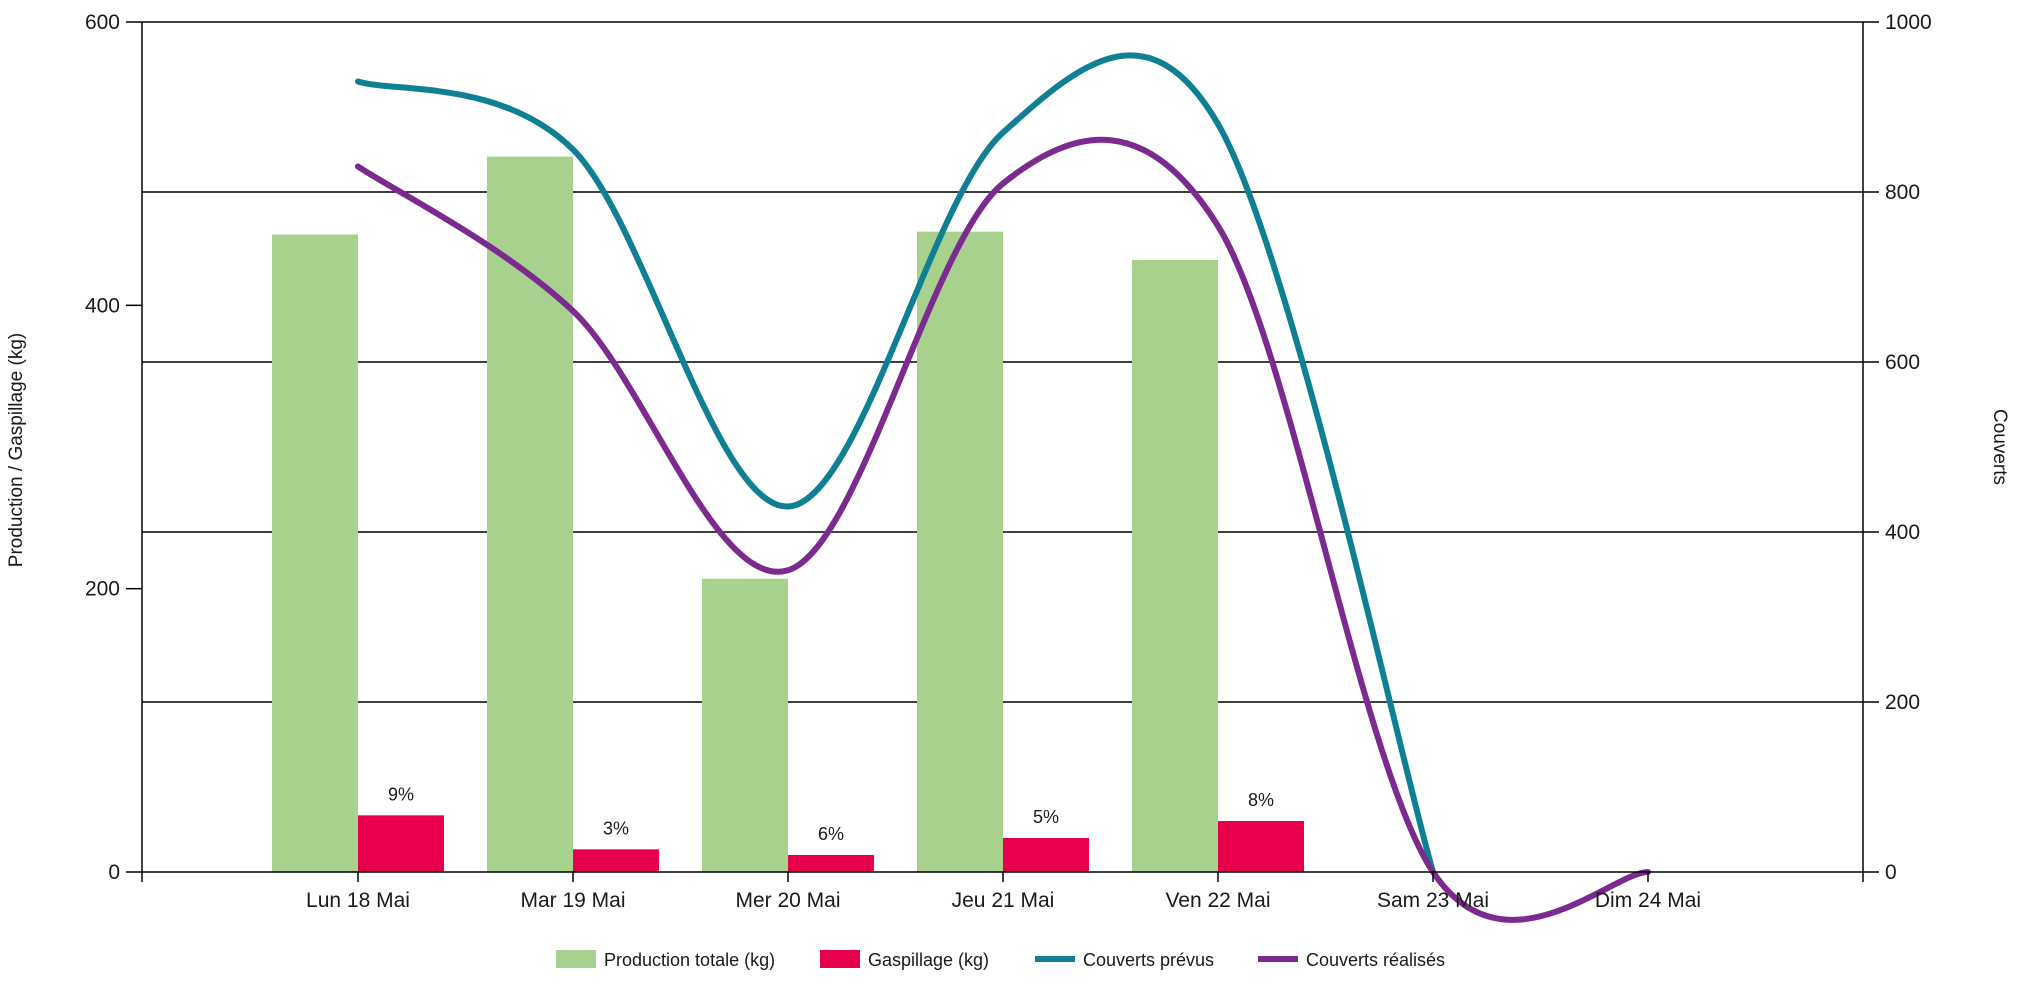 This screenshot has width=2024, height=1003. Describe the element at coordinates (114, 872) in the screenshot. I see `y-left-tick-label: 0` at that location.